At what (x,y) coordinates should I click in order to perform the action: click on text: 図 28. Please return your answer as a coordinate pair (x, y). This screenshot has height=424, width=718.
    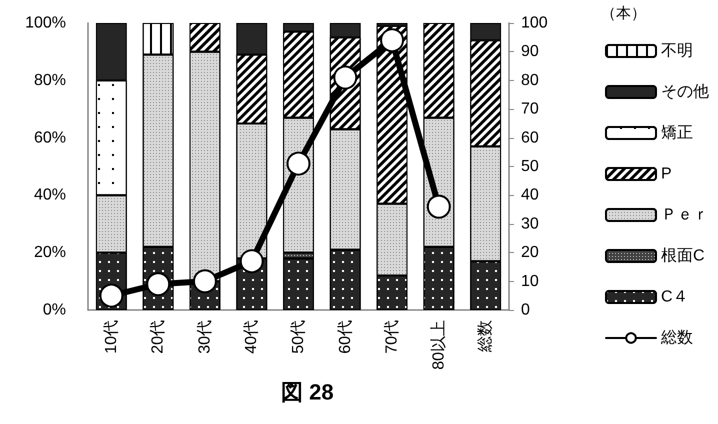
    Looking at the image, I should click on (307, 392).